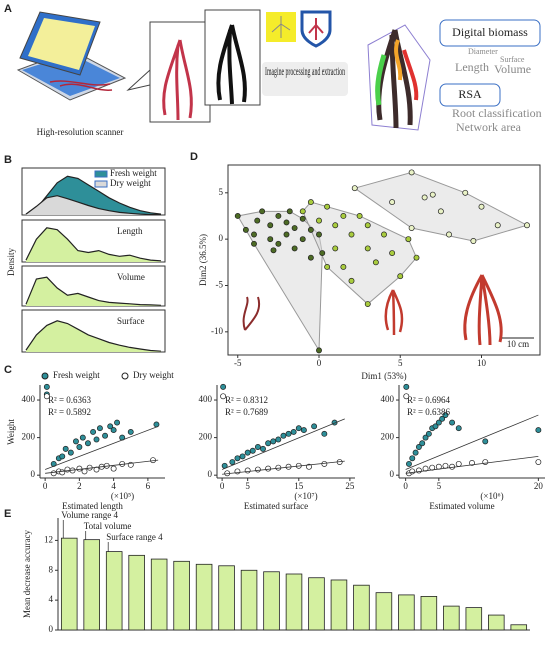 Image resolution: width=548 pixels, height=660 pixels. What do you see at coordinates (8, 9) in the screenshot?
I see `panel-letter: A` at bounding box center [8, 9].